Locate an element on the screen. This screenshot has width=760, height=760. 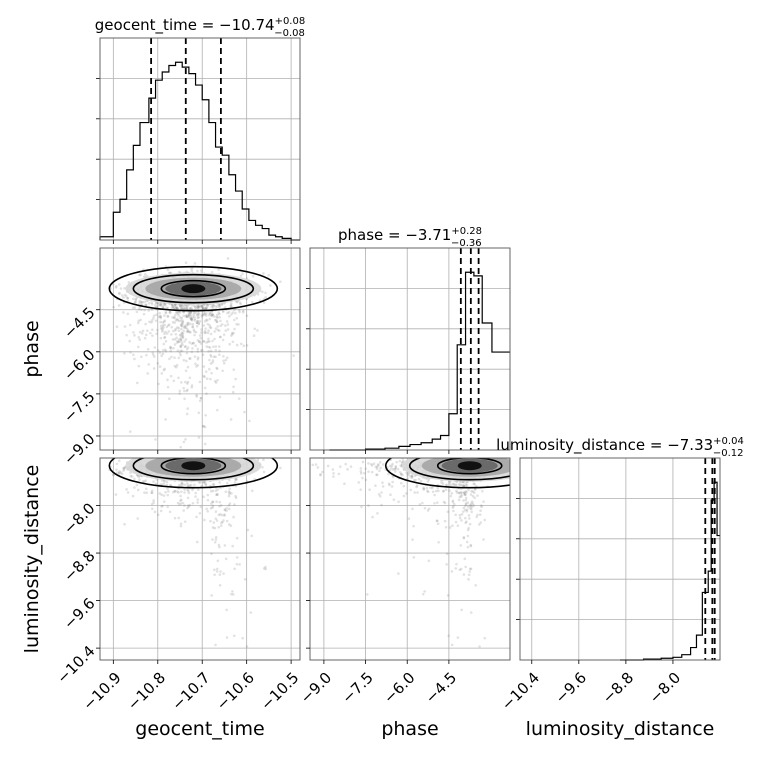
x-tick-label-geocent_time: −10.6 is located at coordinates (235, 691).